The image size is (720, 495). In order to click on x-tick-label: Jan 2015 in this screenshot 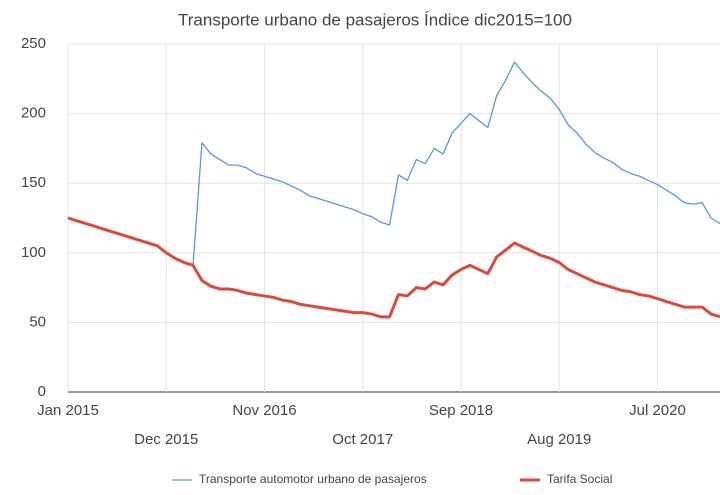, I will do `click(68, 410)`.